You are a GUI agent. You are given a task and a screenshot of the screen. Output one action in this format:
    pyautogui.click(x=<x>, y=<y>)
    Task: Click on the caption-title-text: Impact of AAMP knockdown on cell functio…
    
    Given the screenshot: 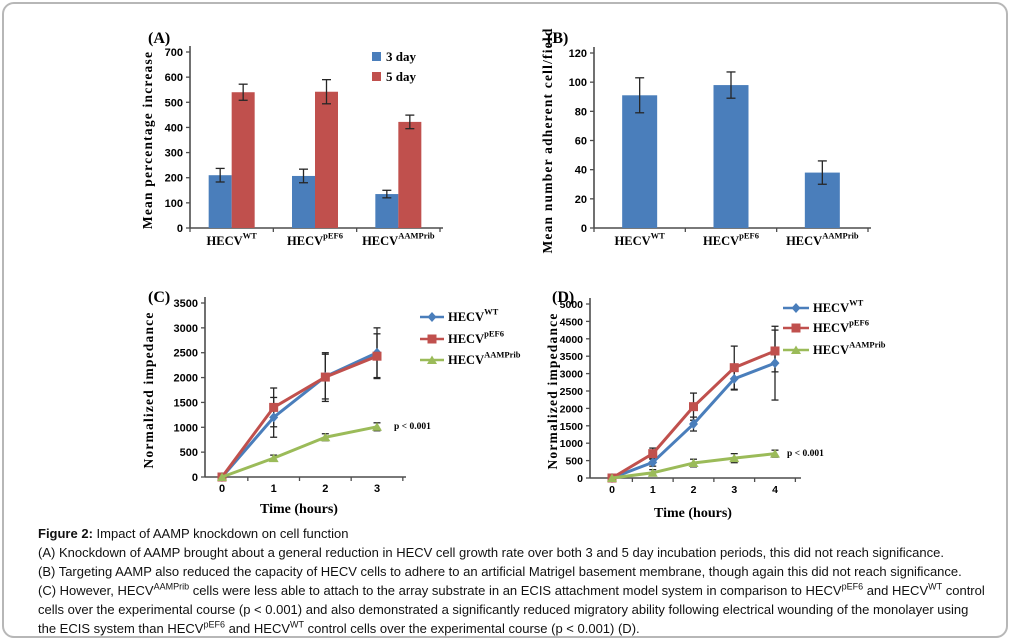 What is the action you would take?
    pyautogui.click(x=220, y=533)
    